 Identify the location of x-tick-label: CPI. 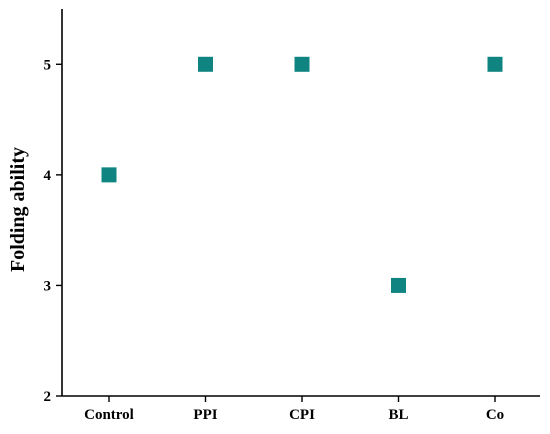
(302, 415).